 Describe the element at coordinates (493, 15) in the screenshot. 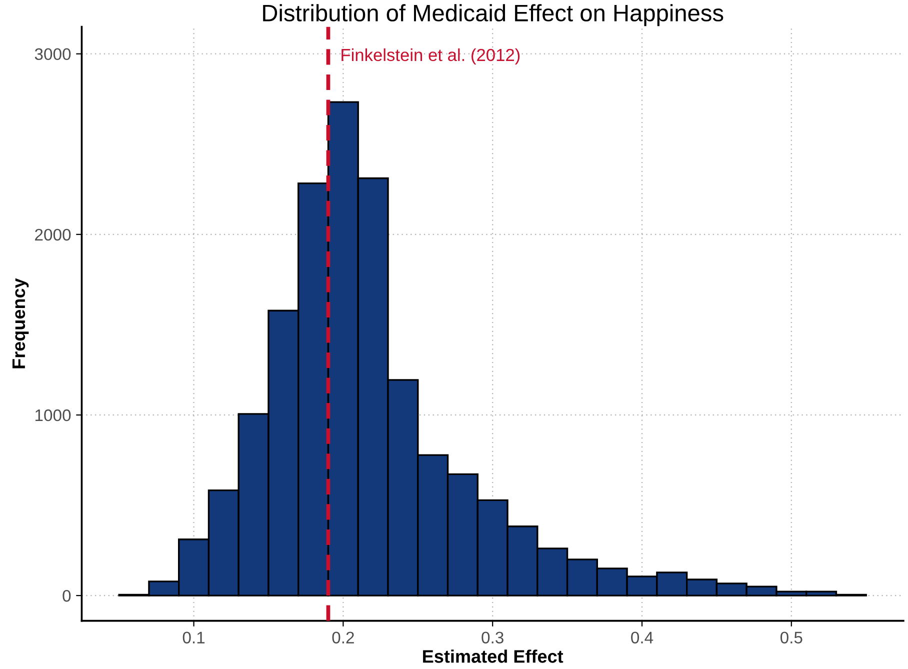

I see `chart-title: Distribution of Medicaid Effect on Happiness` at that location.